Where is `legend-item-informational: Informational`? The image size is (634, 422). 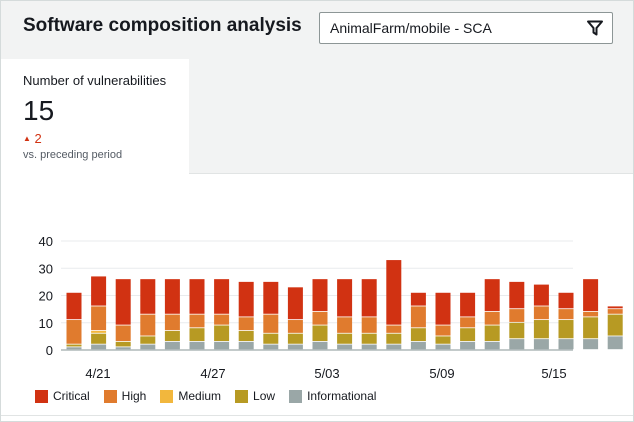 legend-item-informational: Informational is located at coordinates (332, 396).